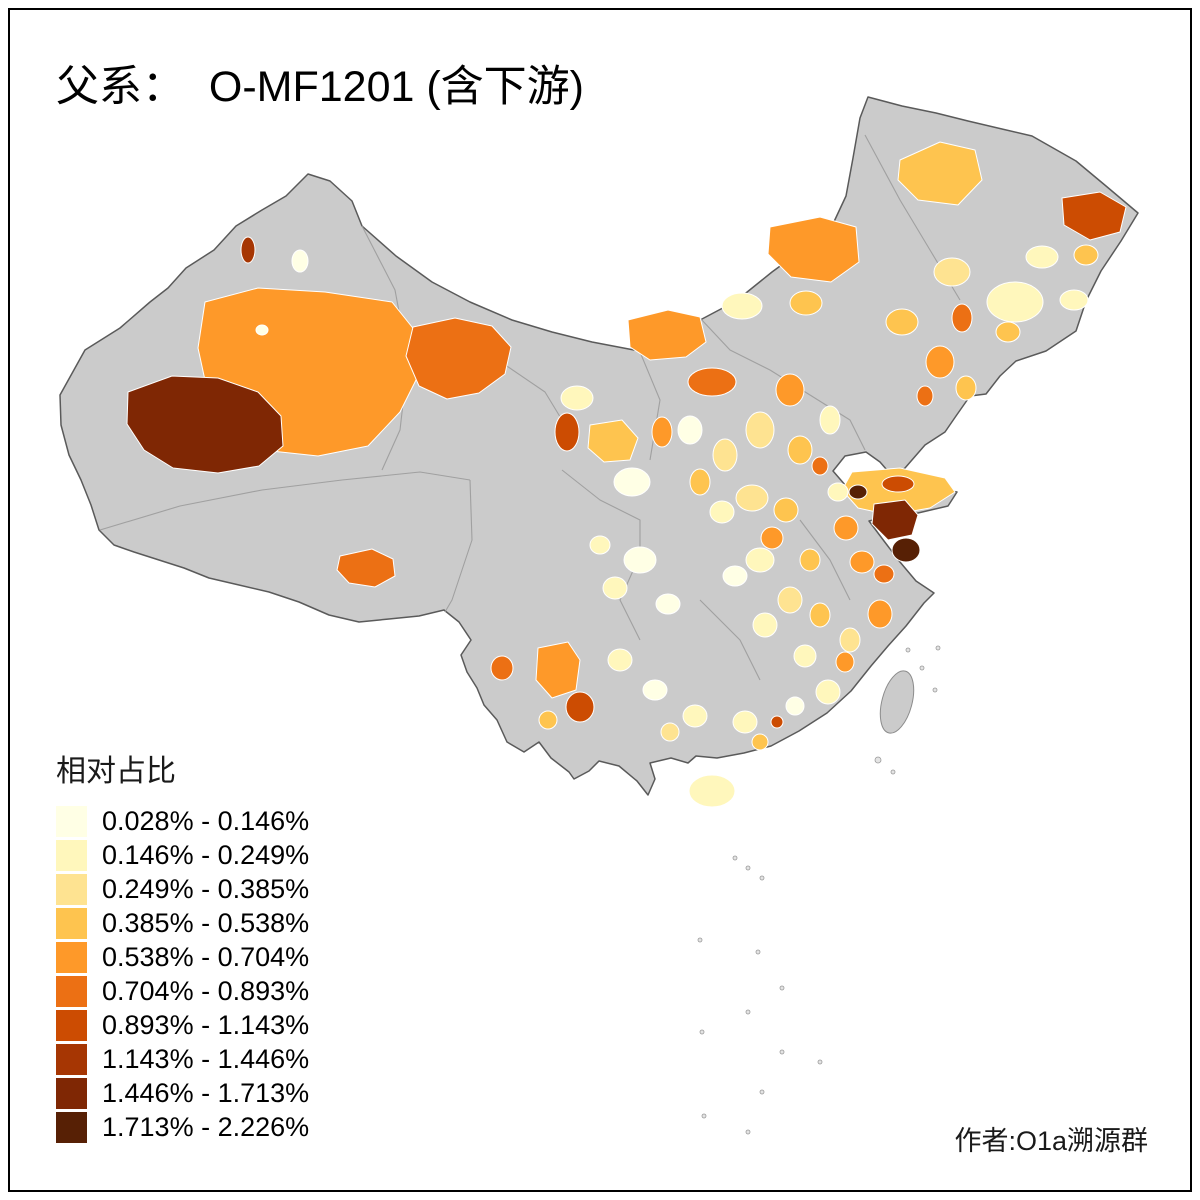 This screenshot has height=1200, width=1200. What do you see at coordinates (320, 87) in the screenshot?
I see `map-title: 父系： O-MF1201 (含下游)` at bounding box center [320, 87].